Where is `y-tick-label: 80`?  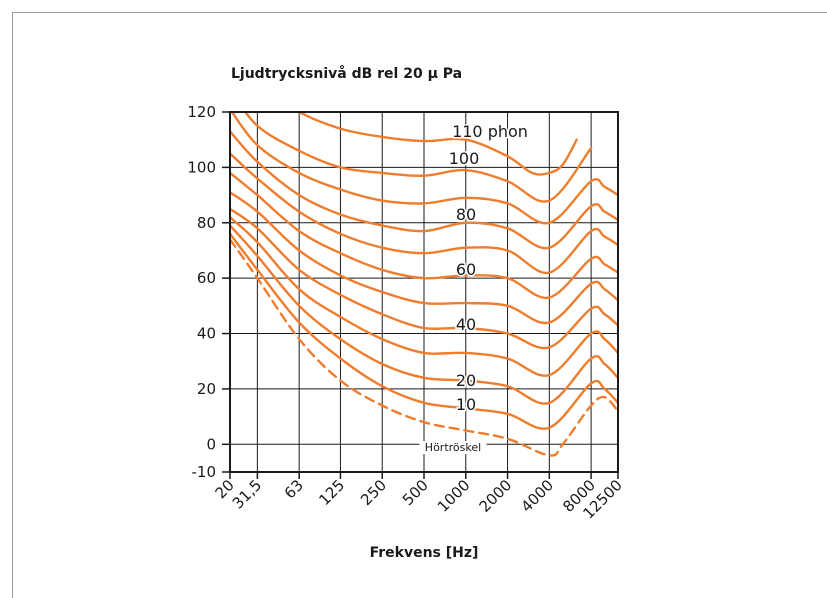 y-tick-label: 80 is located at coordinates (206, 223).